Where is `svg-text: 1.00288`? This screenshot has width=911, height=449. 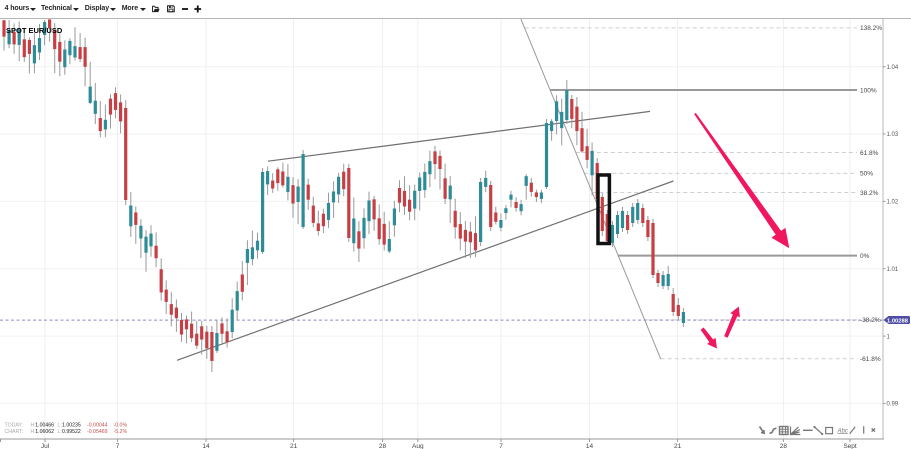 svg-text: 1.00288 is located at coordinates (898, 321).